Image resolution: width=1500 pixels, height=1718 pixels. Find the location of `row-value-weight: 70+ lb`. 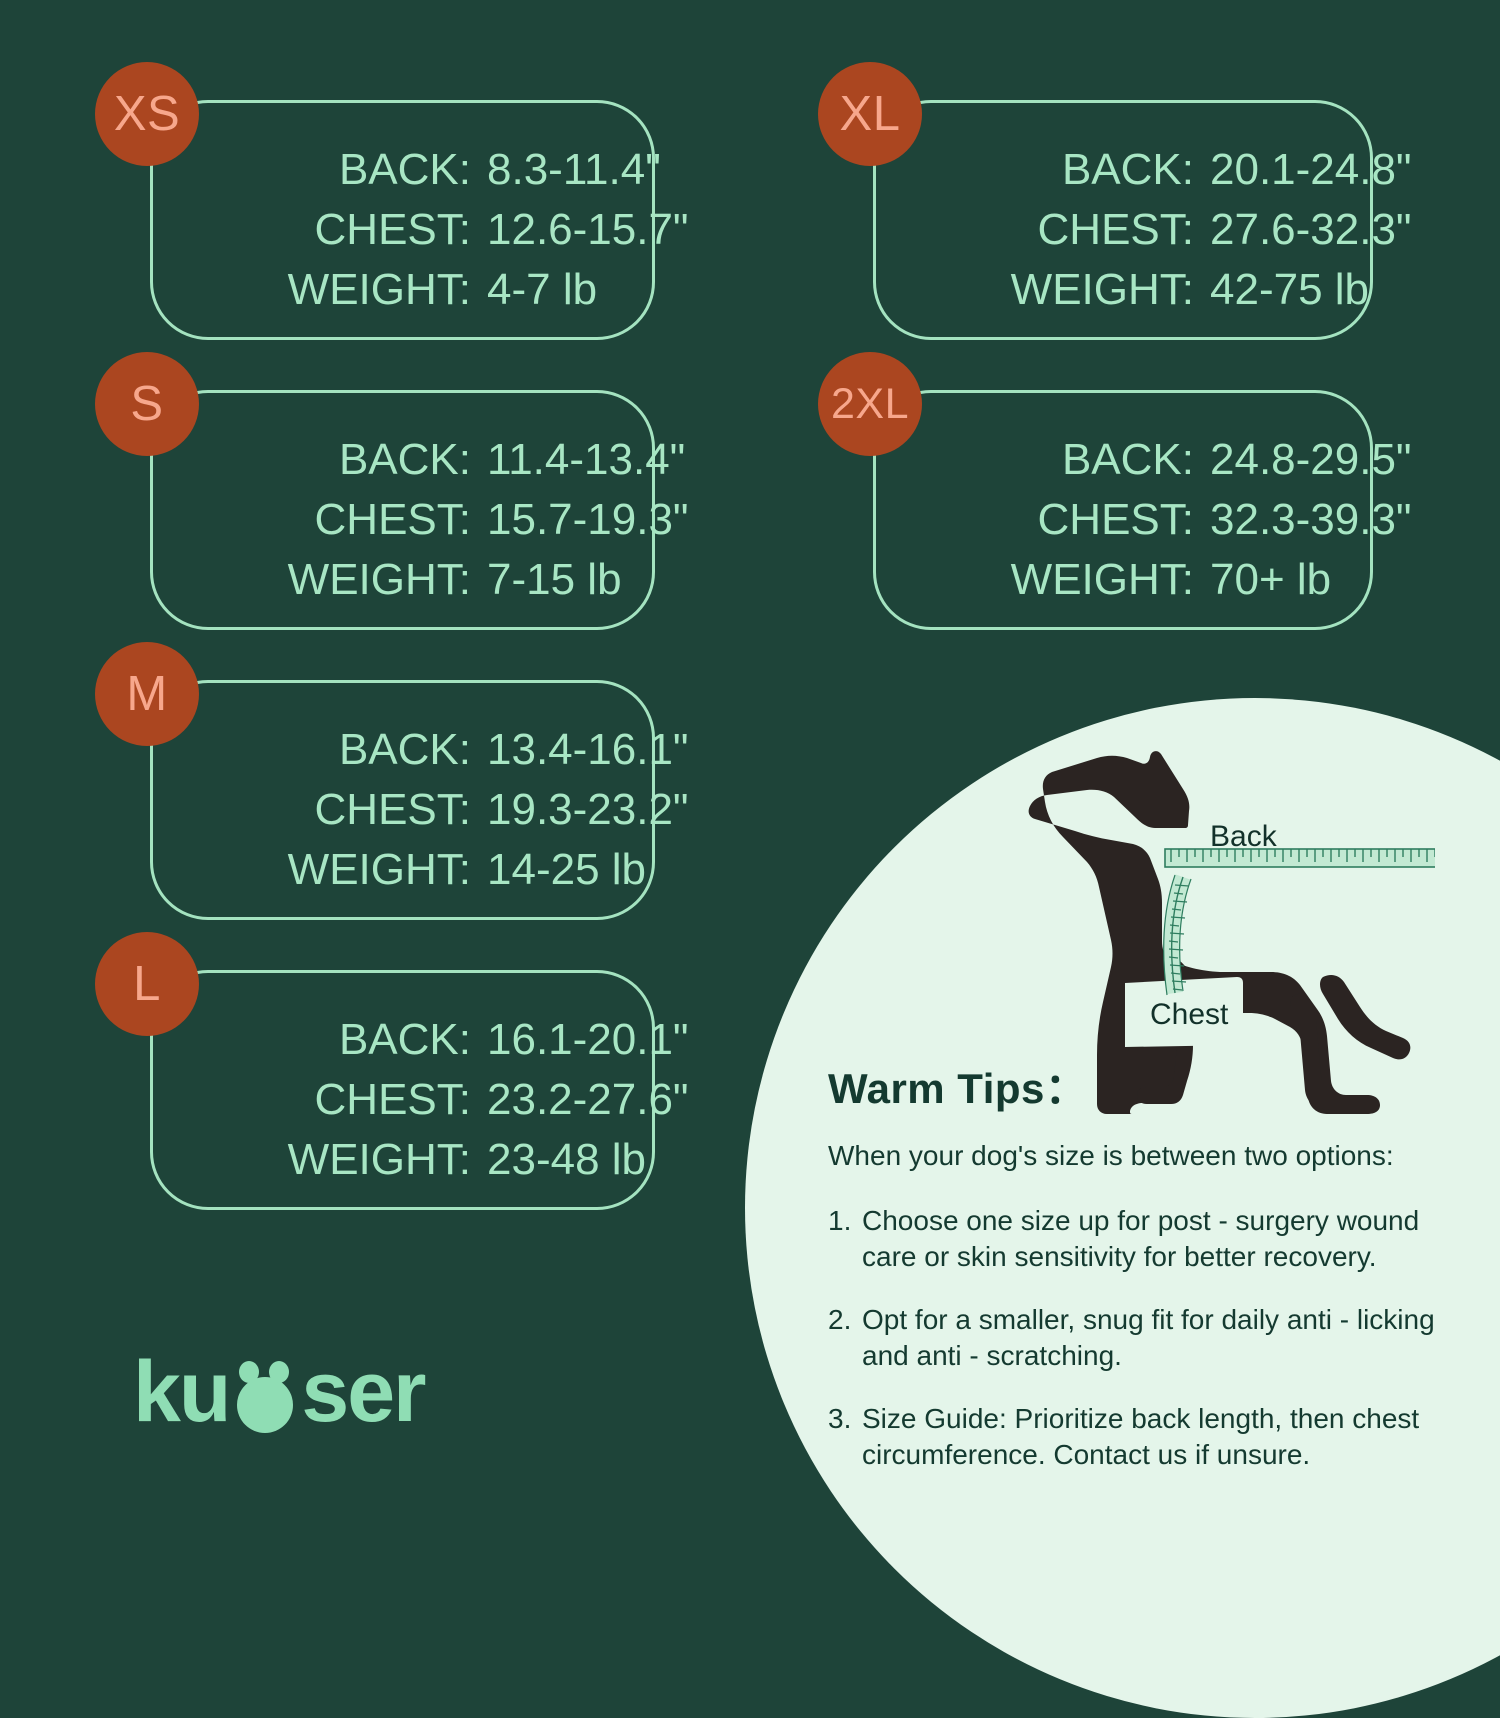

row-value-weight: 70+ lb is located at coordinates (1271, 579).